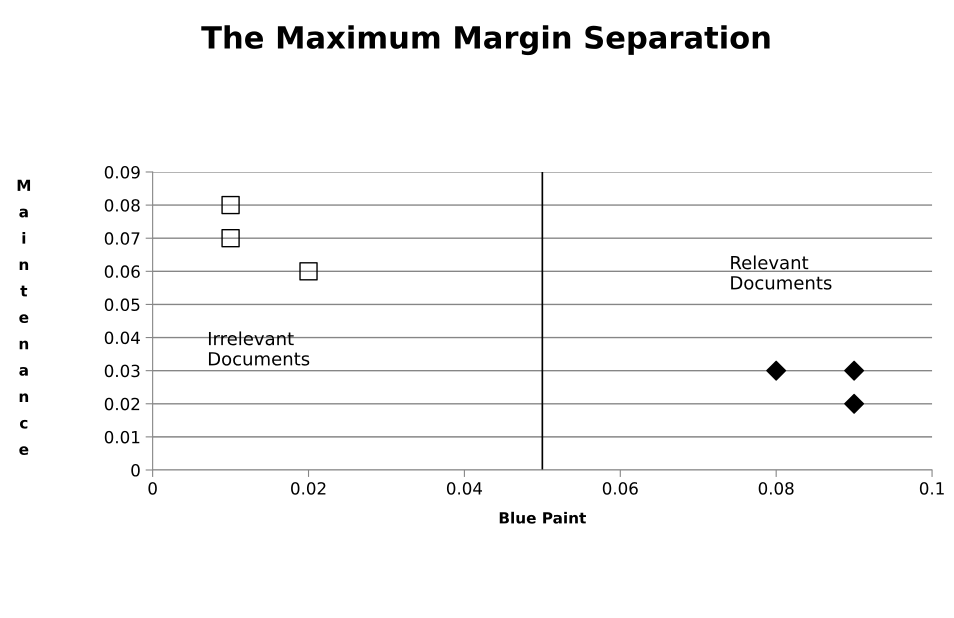 The height and width of the screenshot is (618, 954). What do you see at coordinates (122, 172) in the screenshot?
I see `y-tick-label: 0.09` at bounding box center [122, 172].